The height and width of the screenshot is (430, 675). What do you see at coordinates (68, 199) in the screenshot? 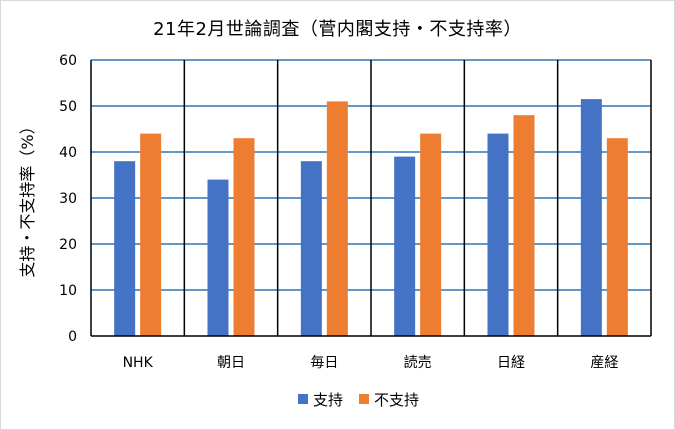
I see `y-tick-label: 30` at bounding box center [68, 199].